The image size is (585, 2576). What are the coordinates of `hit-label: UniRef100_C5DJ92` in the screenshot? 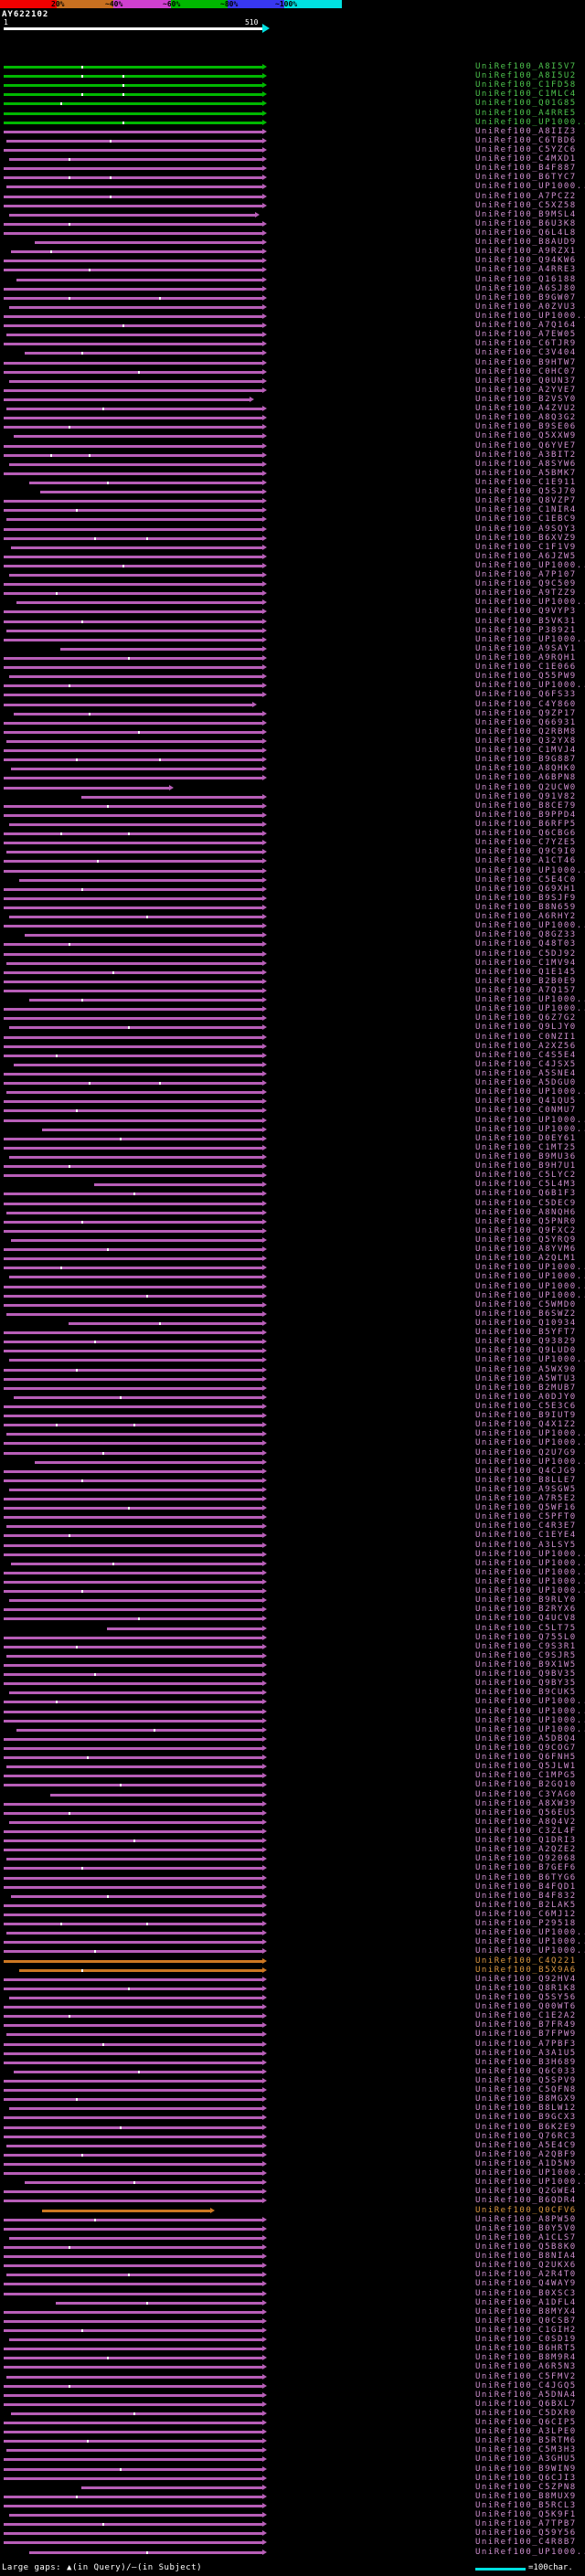 It's located at (526, 954).